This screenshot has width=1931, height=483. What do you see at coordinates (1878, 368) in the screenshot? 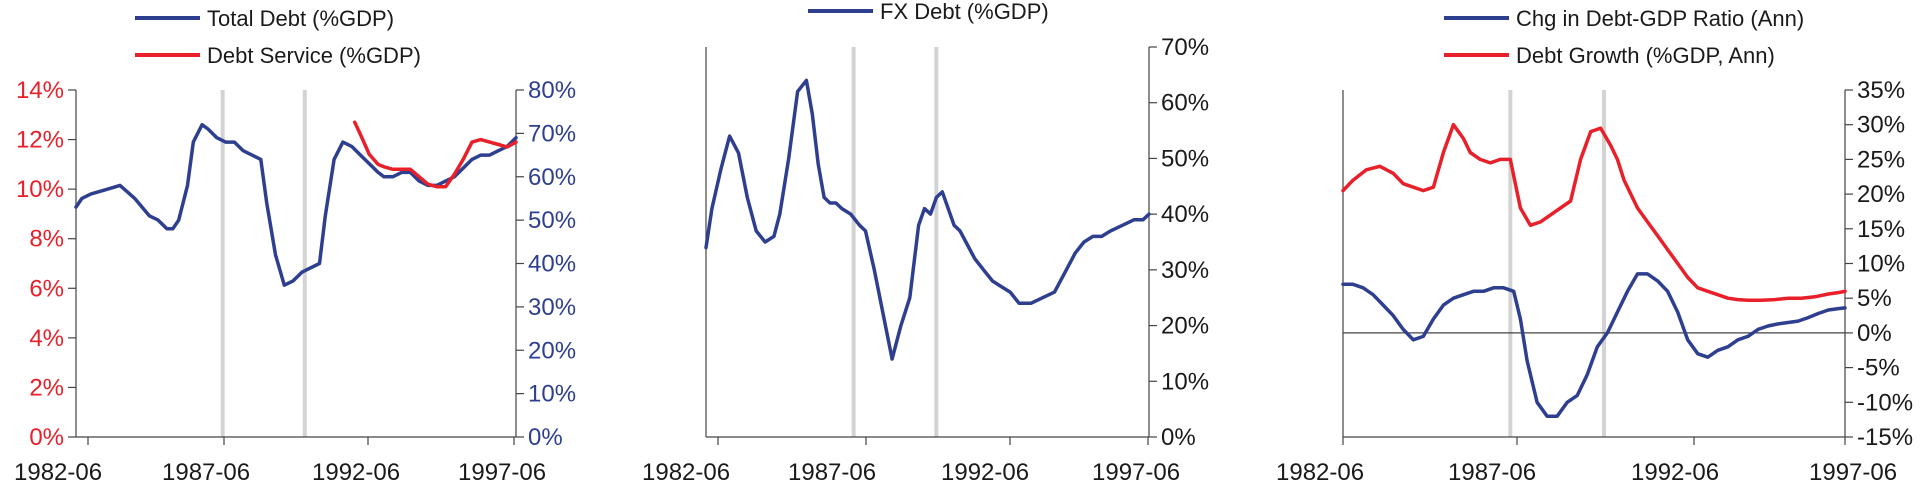
I see `y-right-tick-label: -5%` at bounding box center [1878, 368].